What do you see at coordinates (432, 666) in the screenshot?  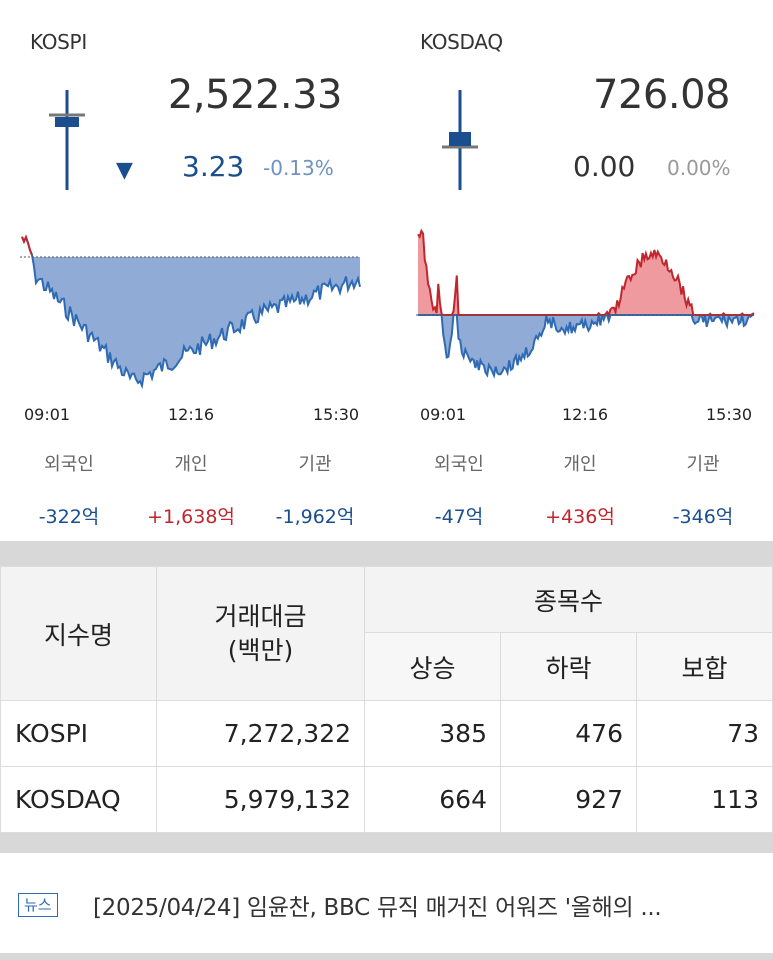 I see `header-rise: 상승` at bounding box center [432, 666].